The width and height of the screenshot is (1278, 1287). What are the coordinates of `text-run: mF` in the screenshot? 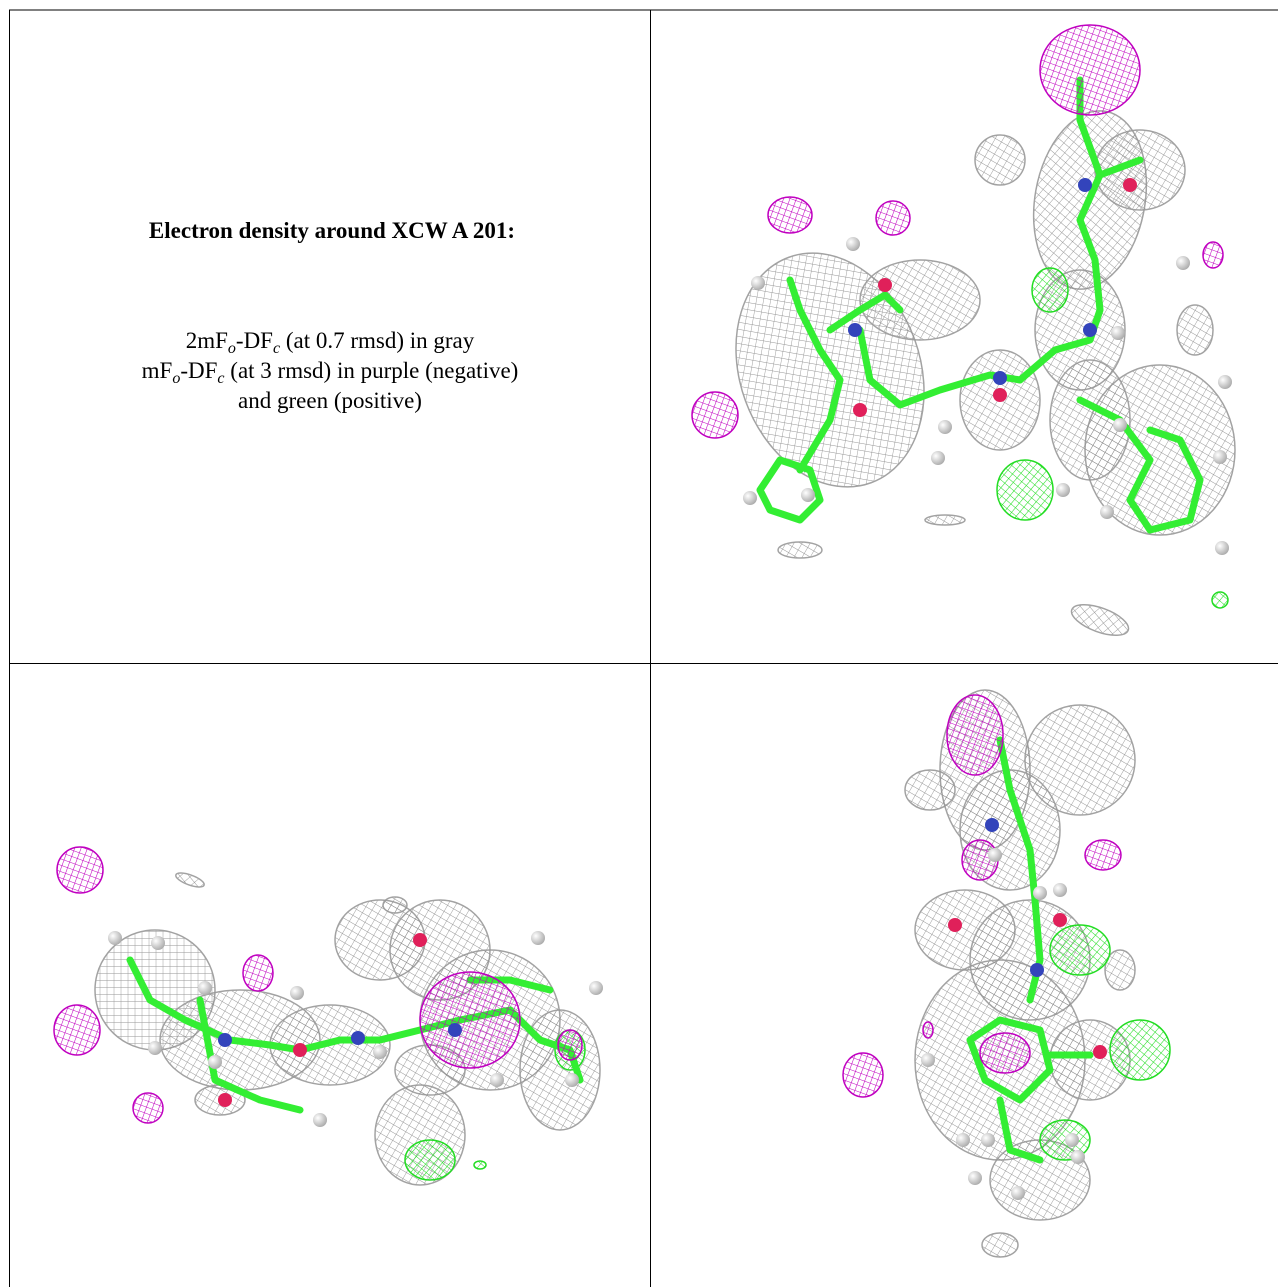 It's located at (157, 370).